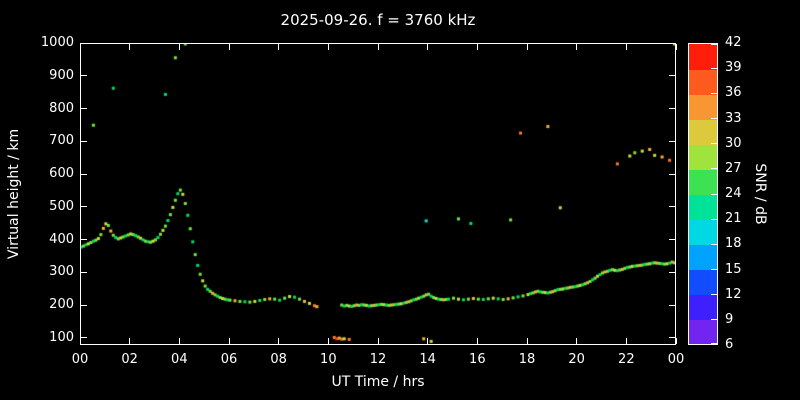  What do you see at coordinates (733, 193) in the screenshot?
I see `colorbar-tick-label: 24` at bounding box center [733, 193].